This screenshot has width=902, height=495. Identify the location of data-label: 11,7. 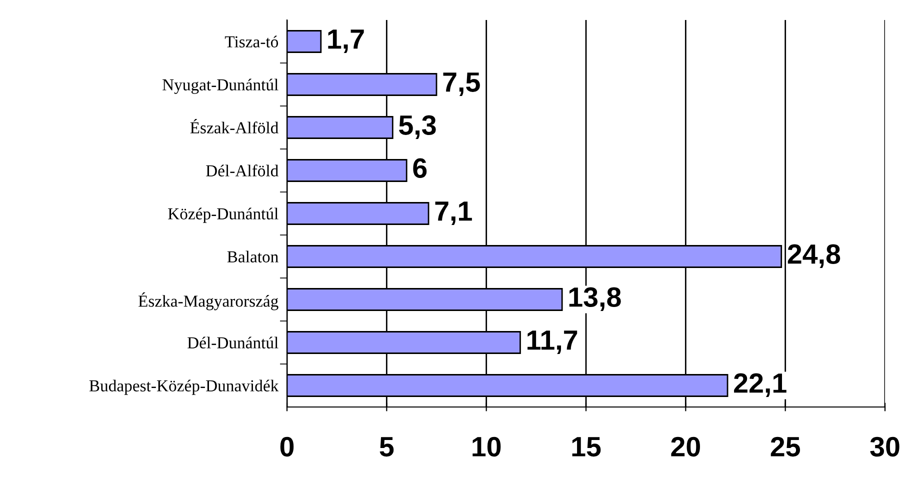
(553, 342).